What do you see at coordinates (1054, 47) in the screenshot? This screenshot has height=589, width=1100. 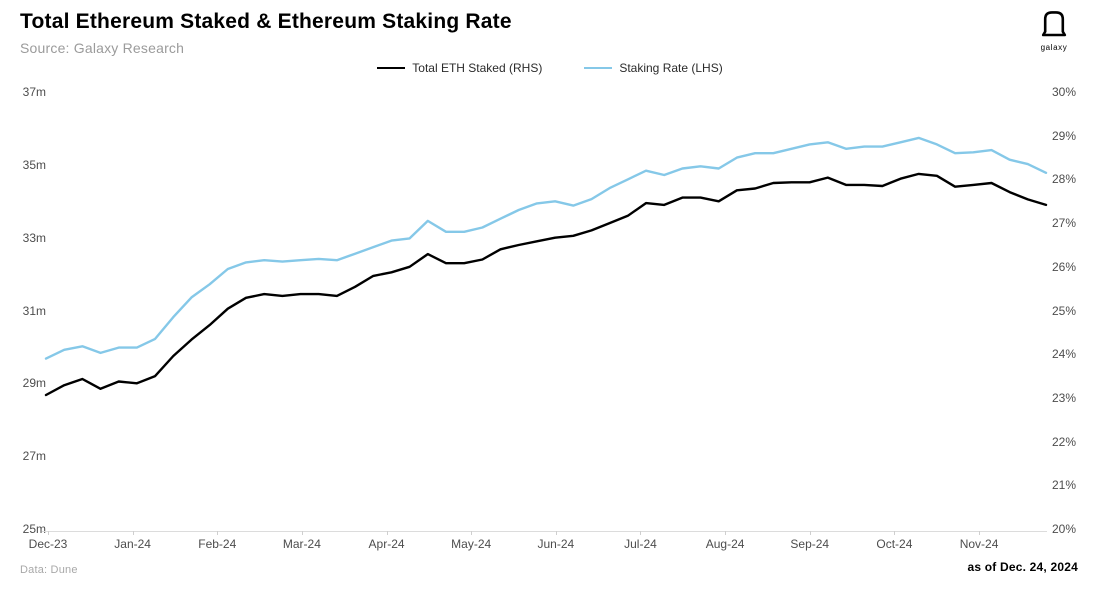 I see `galaxy-logo-label: galaxy` at bounding box center [1054, 47].